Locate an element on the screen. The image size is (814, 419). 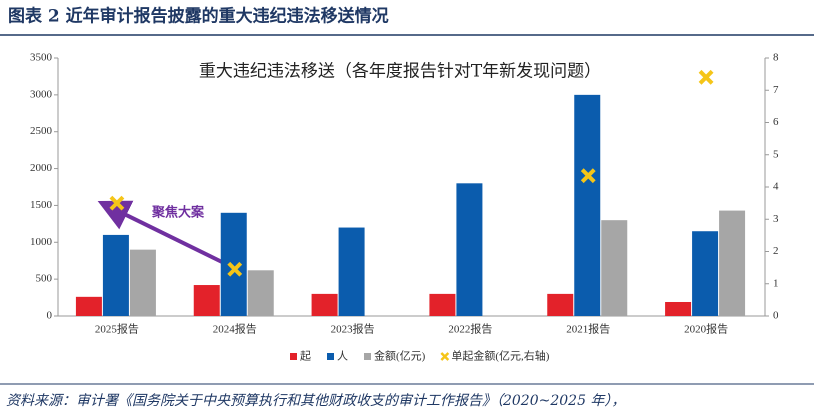
x-tick-label: 2021报告 is located at coordinates (588, 329).